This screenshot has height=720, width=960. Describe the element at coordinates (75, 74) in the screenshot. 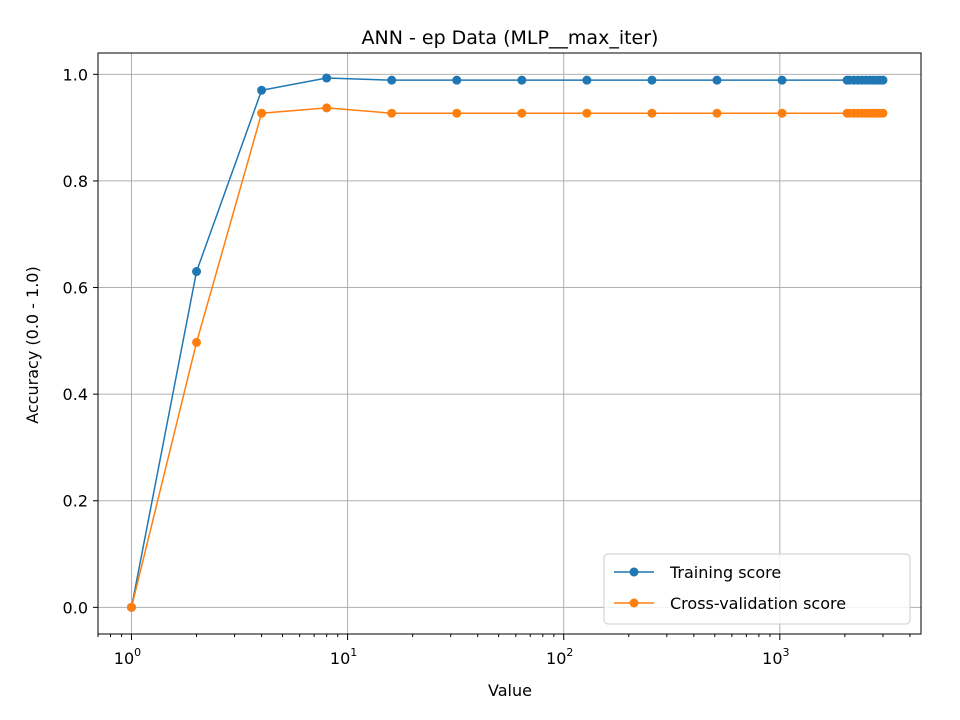

I see `y-tick-label: 1.0` at that location.